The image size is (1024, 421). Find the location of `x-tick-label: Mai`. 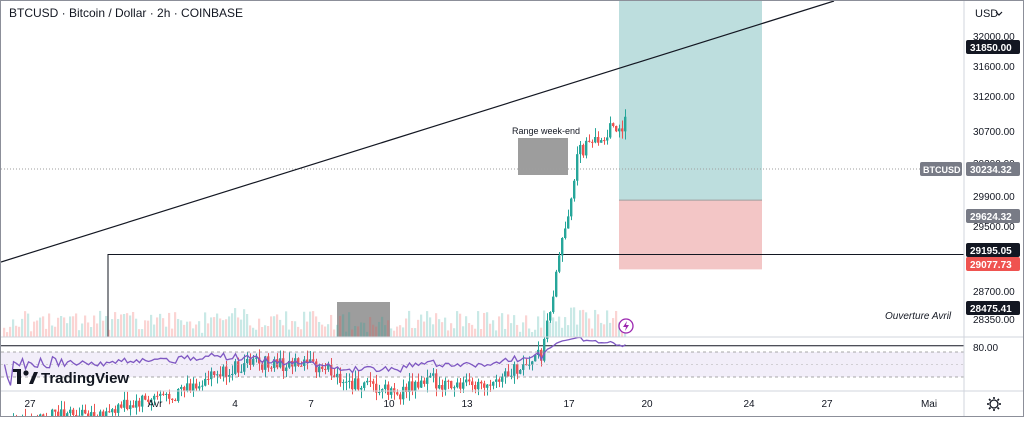

x-tick-label: Mai is located at coordinates (929, 404).